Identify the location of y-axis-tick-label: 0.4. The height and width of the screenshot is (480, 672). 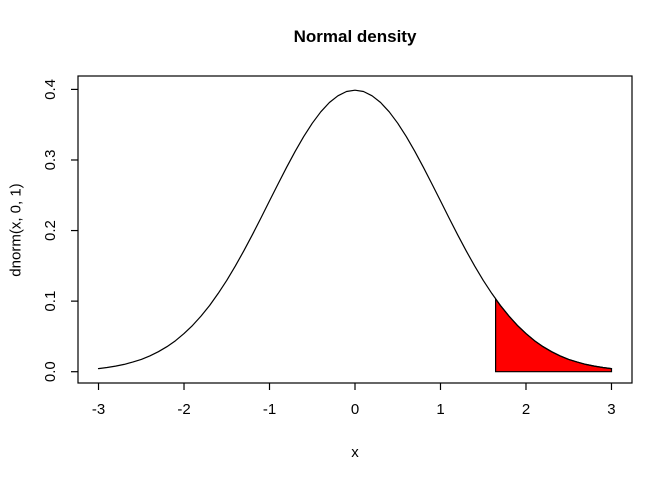
(50, 89).